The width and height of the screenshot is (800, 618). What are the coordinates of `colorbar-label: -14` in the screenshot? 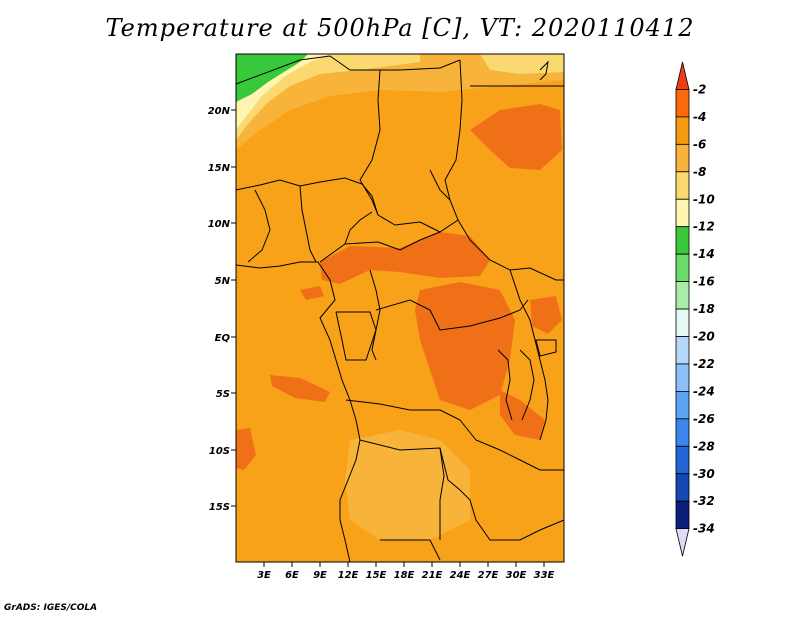 It's located at (704, 254).